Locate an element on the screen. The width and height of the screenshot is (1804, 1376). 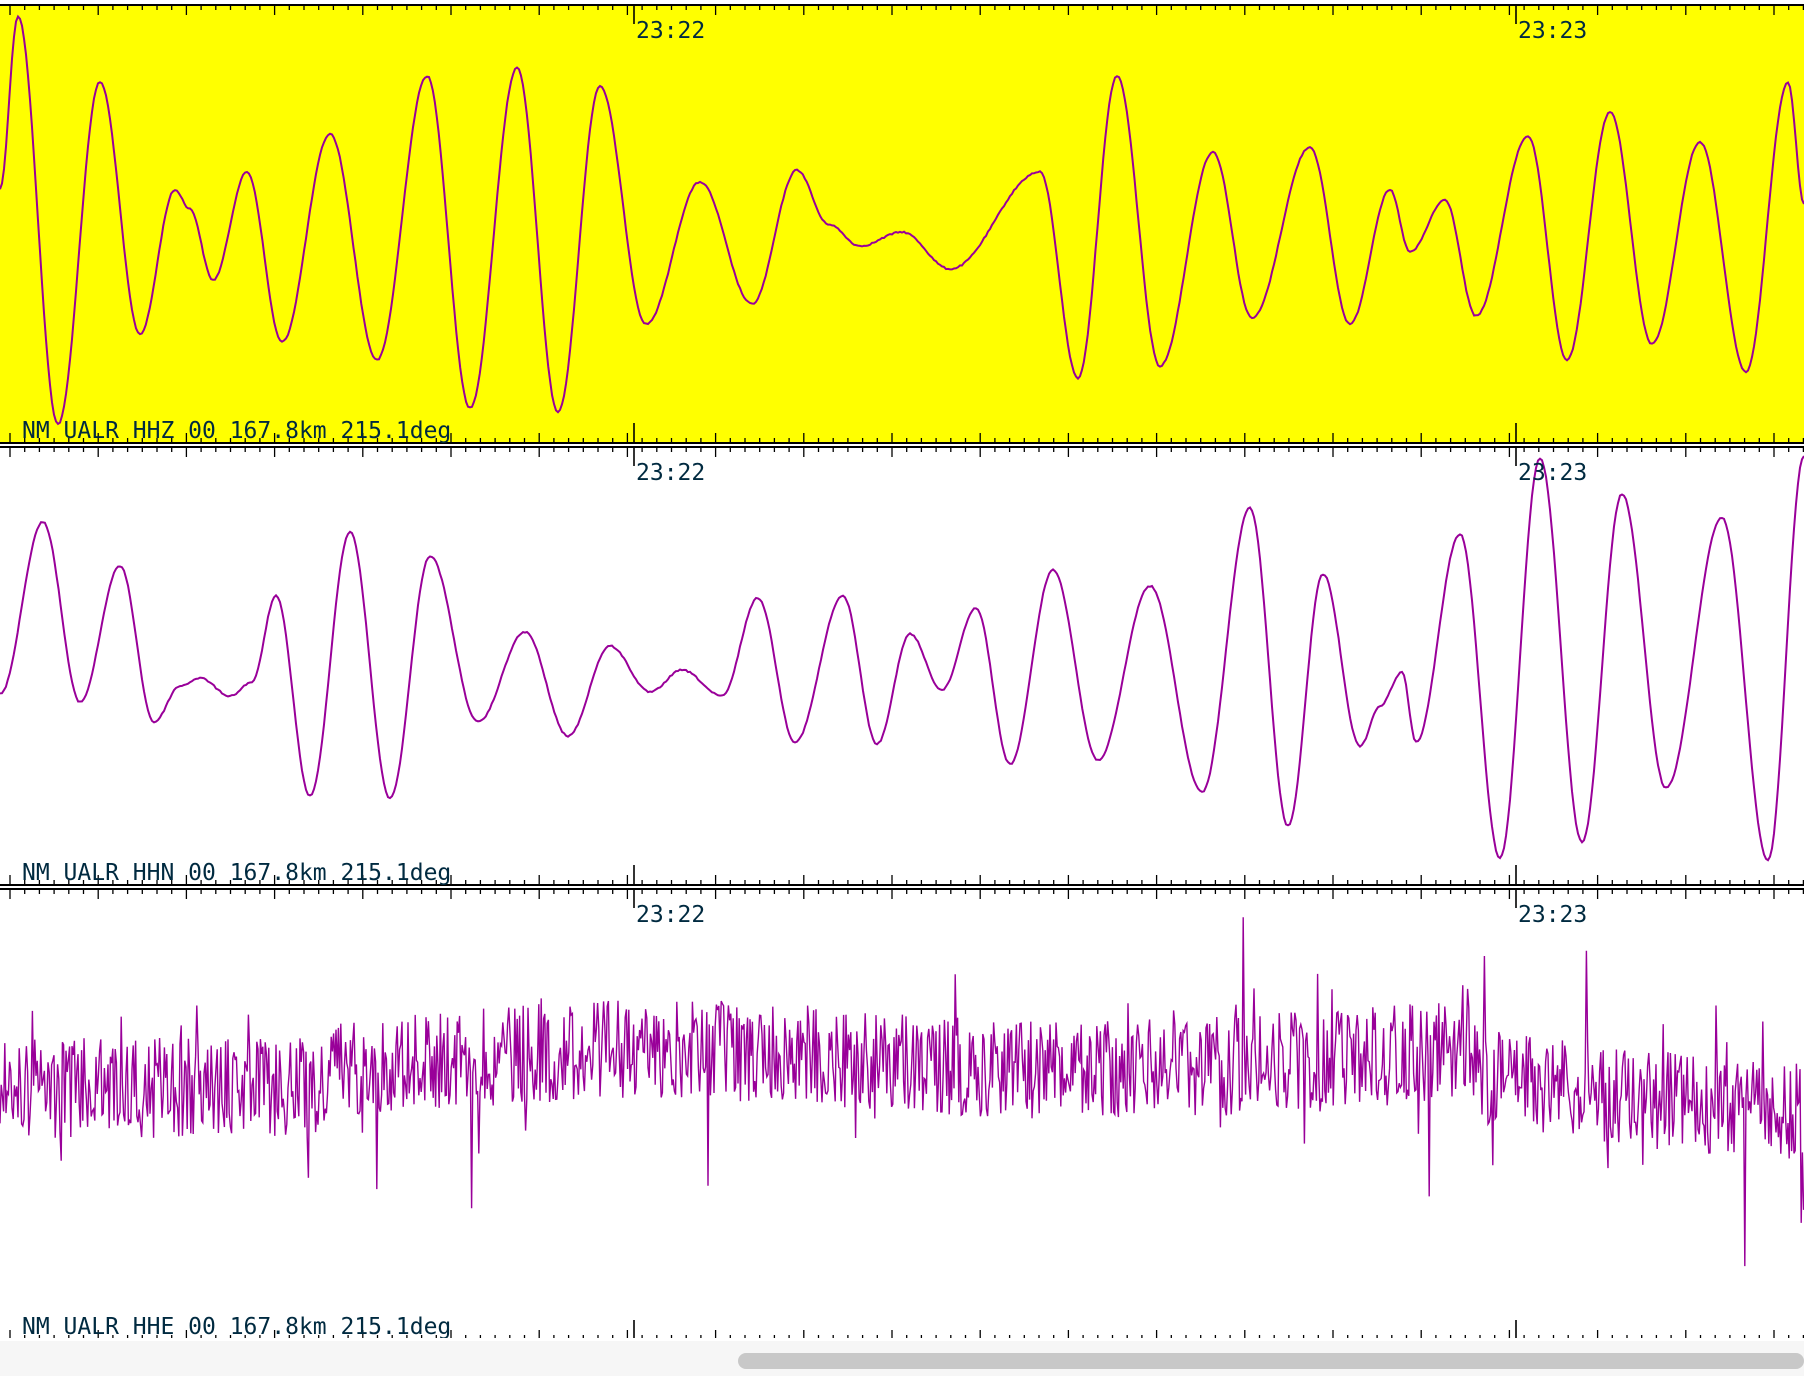
scrollbar-thumb is located at coordinates (1271, 1361).